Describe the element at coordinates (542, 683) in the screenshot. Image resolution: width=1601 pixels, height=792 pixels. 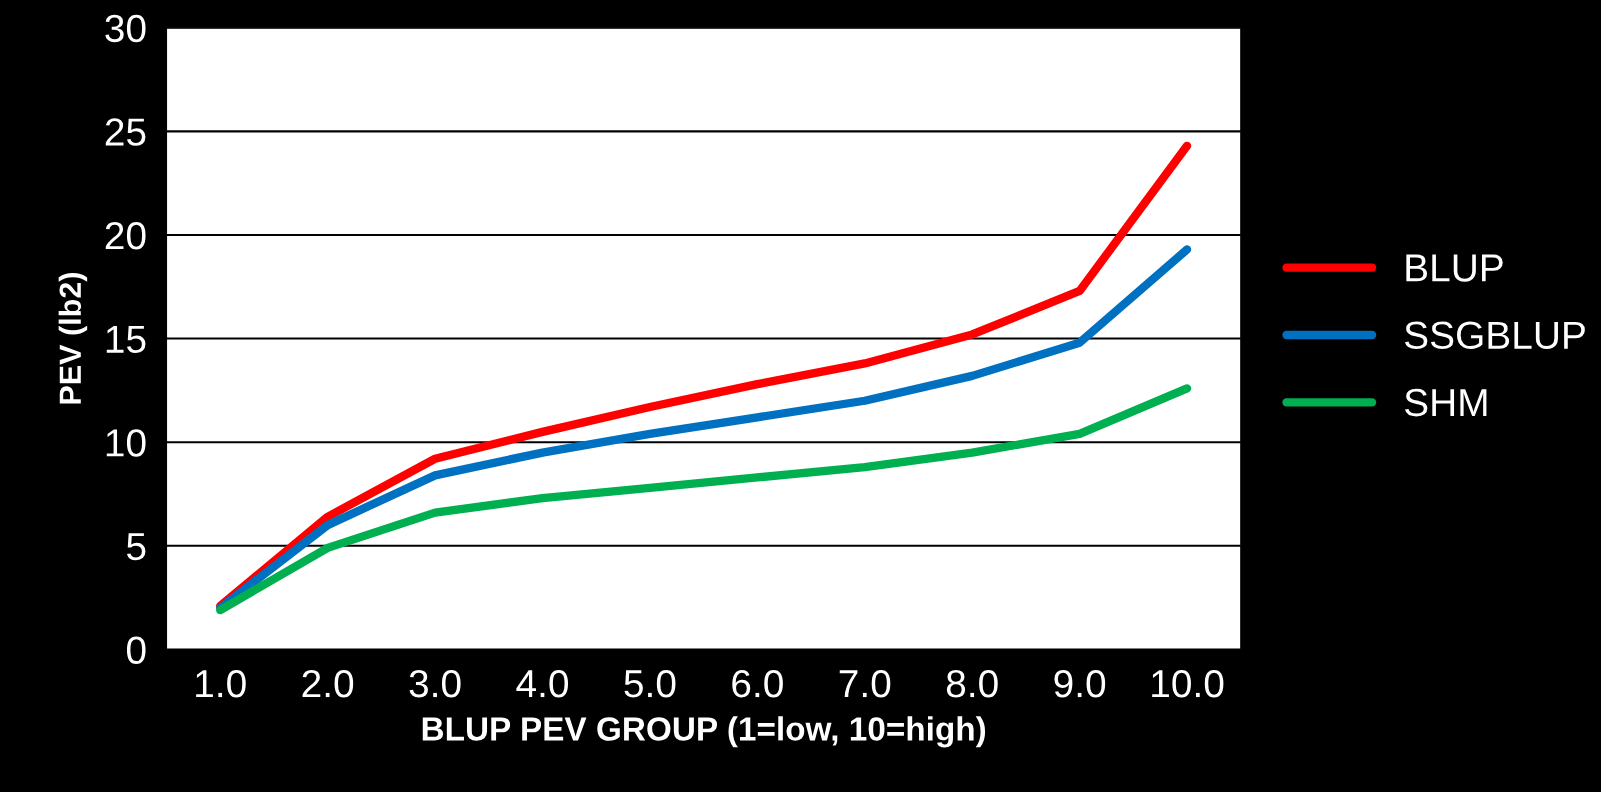
I see `x-tick-label: 4.0` at that location.